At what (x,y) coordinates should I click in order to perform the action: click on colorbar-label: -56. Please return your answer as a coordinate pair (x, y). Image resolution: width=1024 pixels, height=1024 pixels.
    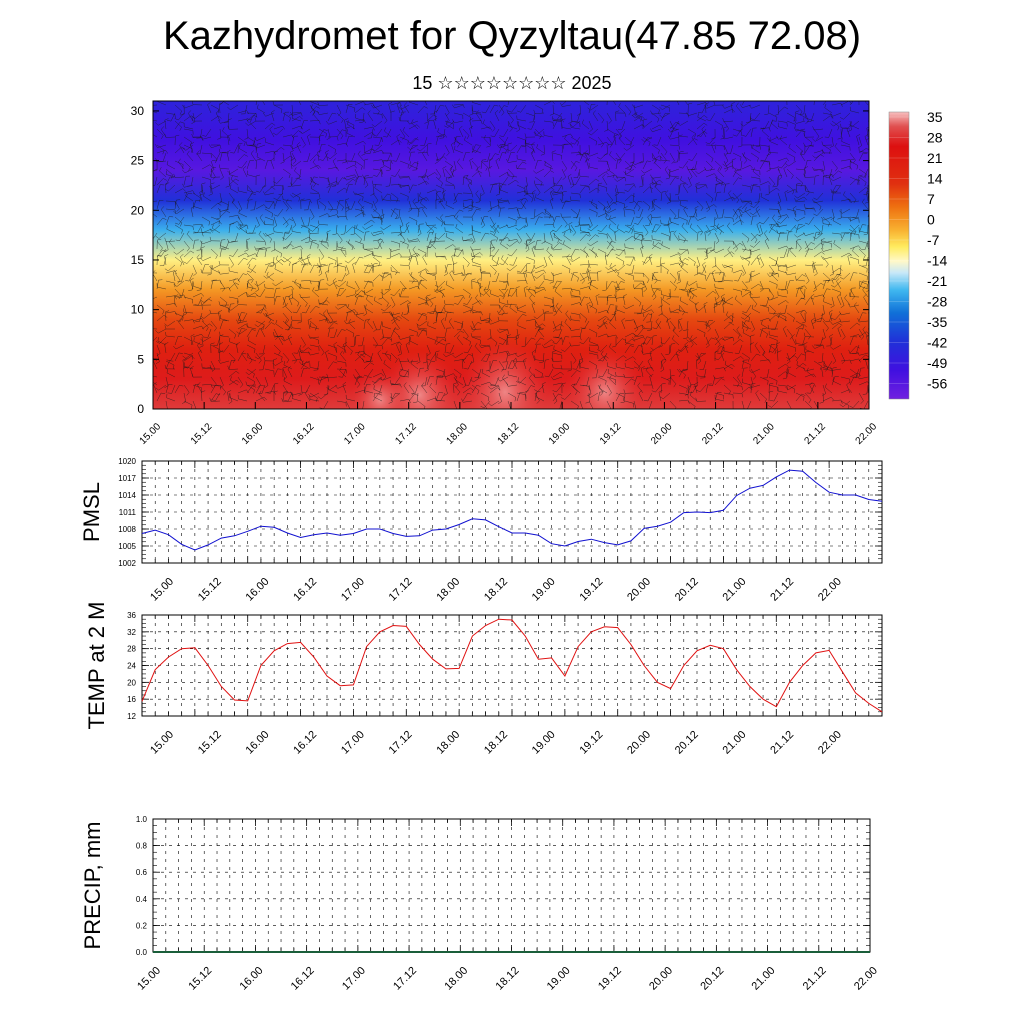
    Looking at the image, I should click on (937, 384).